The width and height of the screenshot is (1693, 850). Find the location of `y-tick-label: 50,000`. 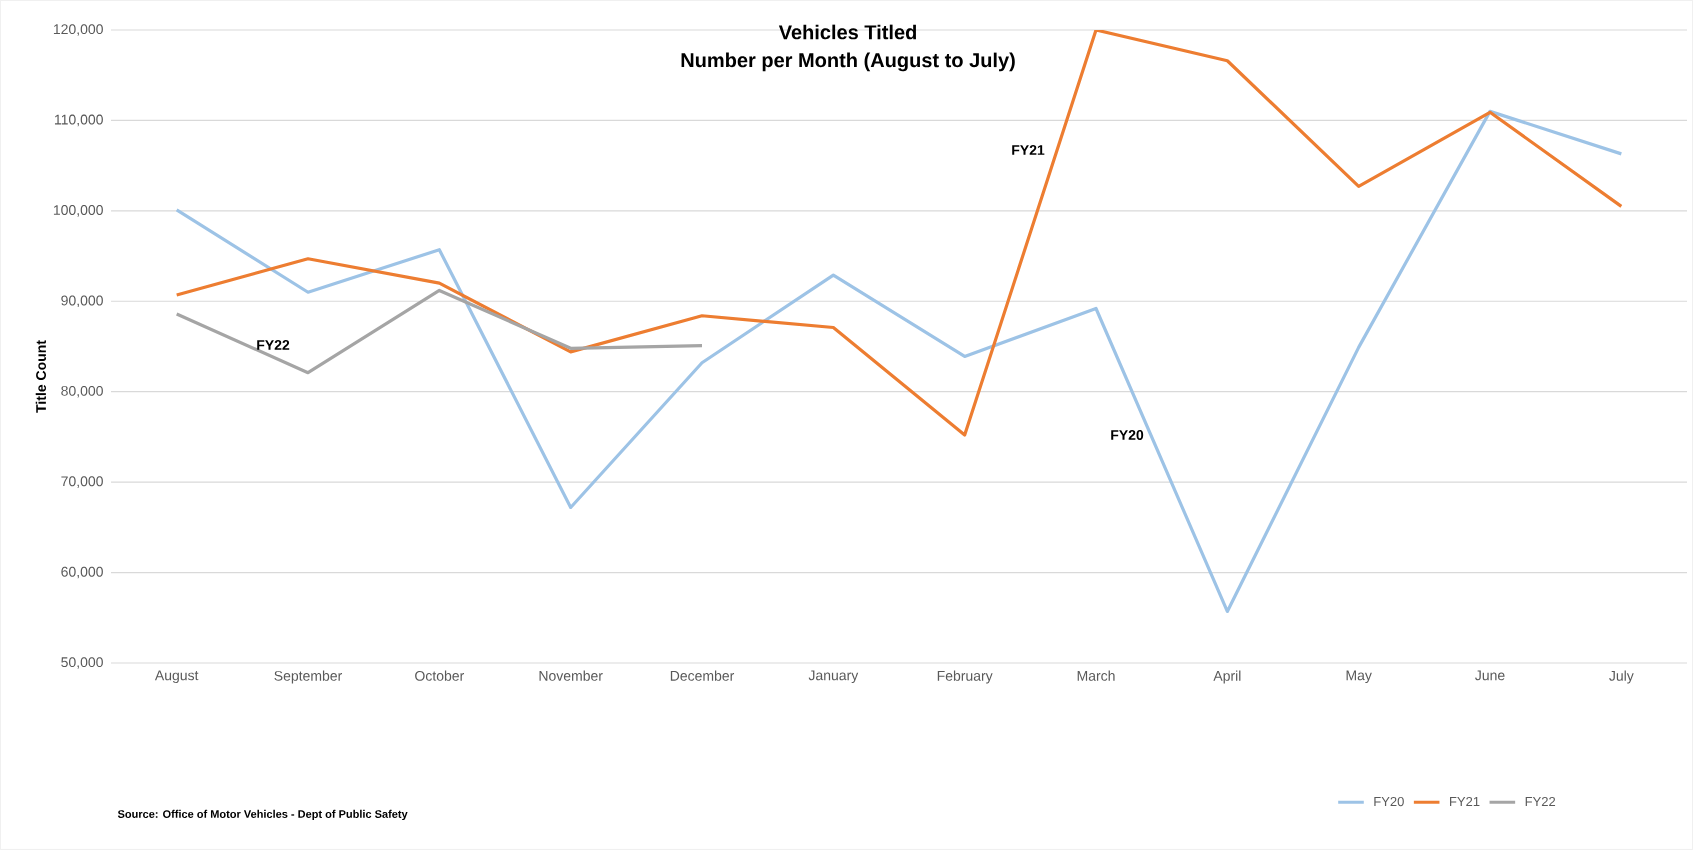

y-tick-label: 50,000 is located at coordinates (82, 663).